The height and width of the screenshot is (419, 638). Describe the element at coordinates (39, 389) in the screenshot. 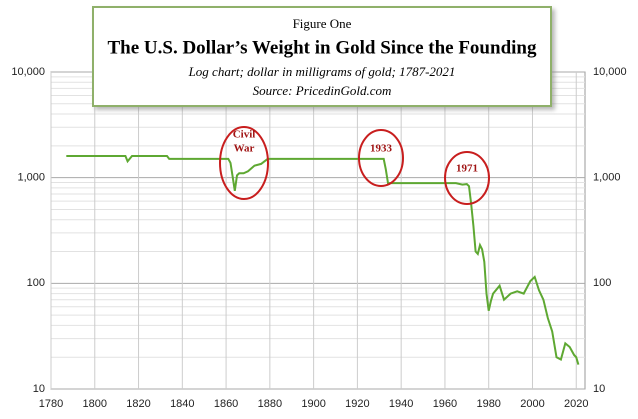

I see `y-tick-label: 10` at that location.